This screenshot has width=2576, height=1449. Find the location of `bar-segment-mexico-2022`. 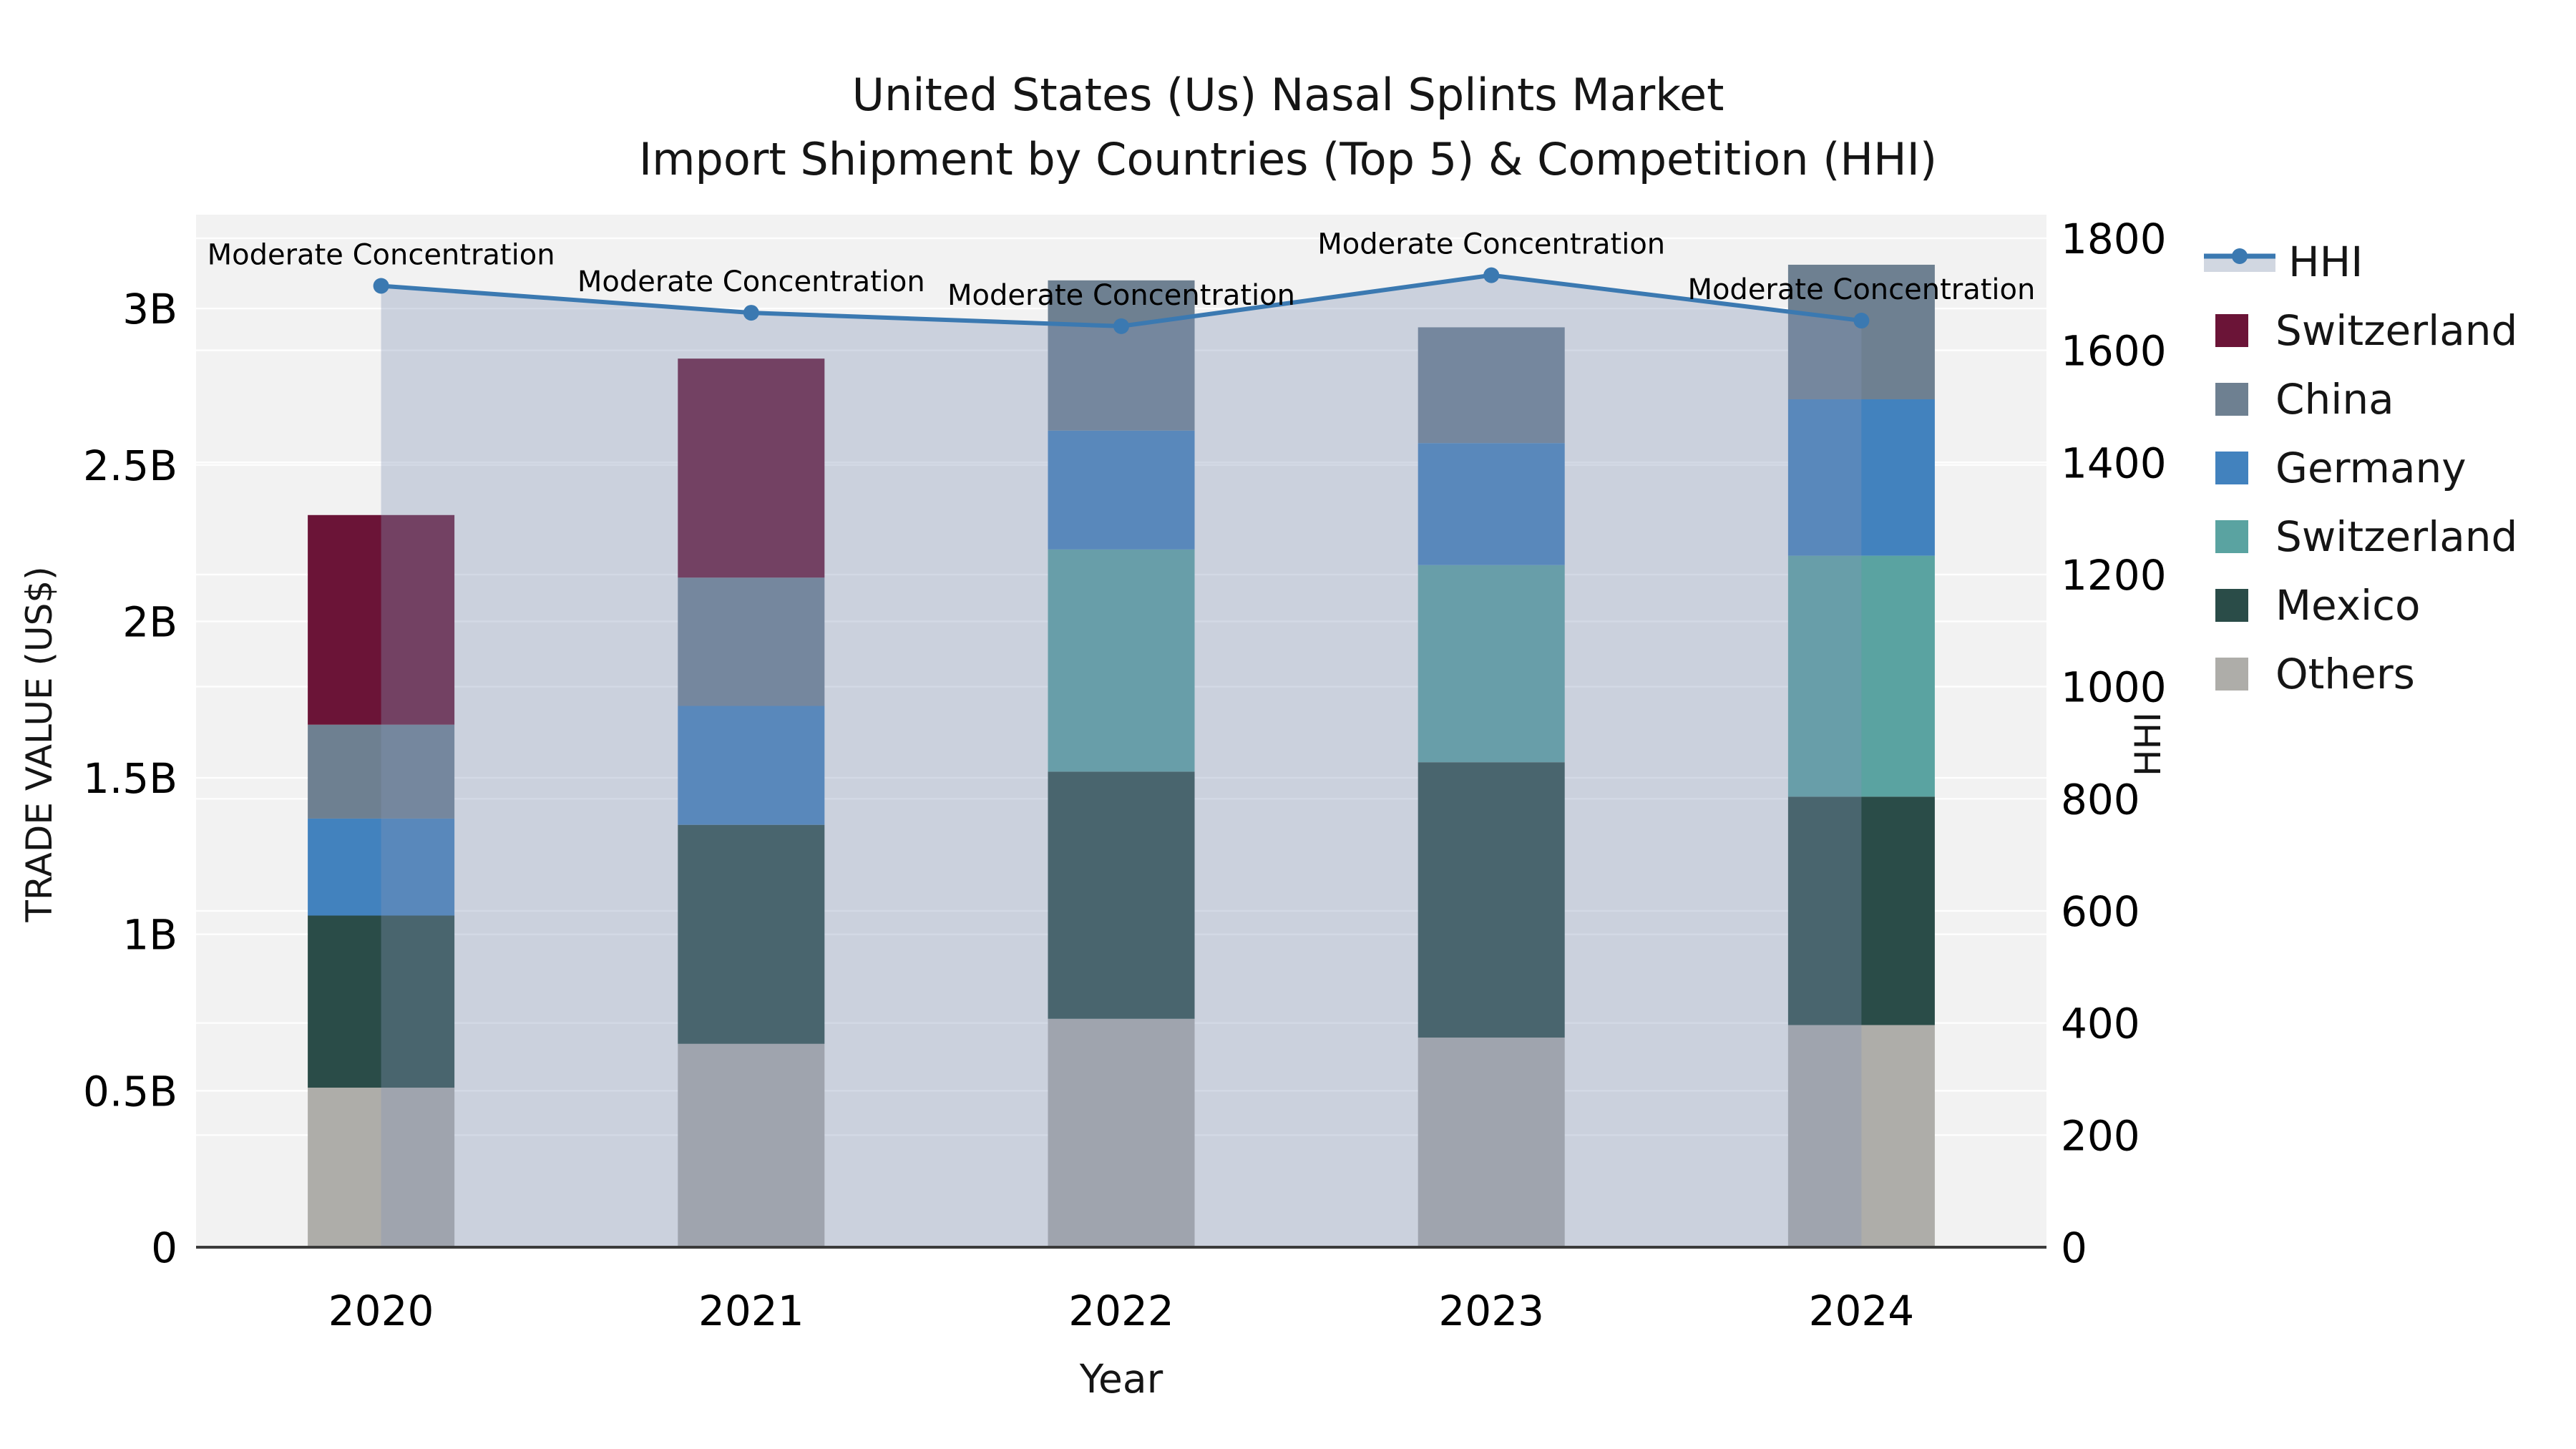

bar-segment-mexico-2022 is located at coordinates (1121, 895).